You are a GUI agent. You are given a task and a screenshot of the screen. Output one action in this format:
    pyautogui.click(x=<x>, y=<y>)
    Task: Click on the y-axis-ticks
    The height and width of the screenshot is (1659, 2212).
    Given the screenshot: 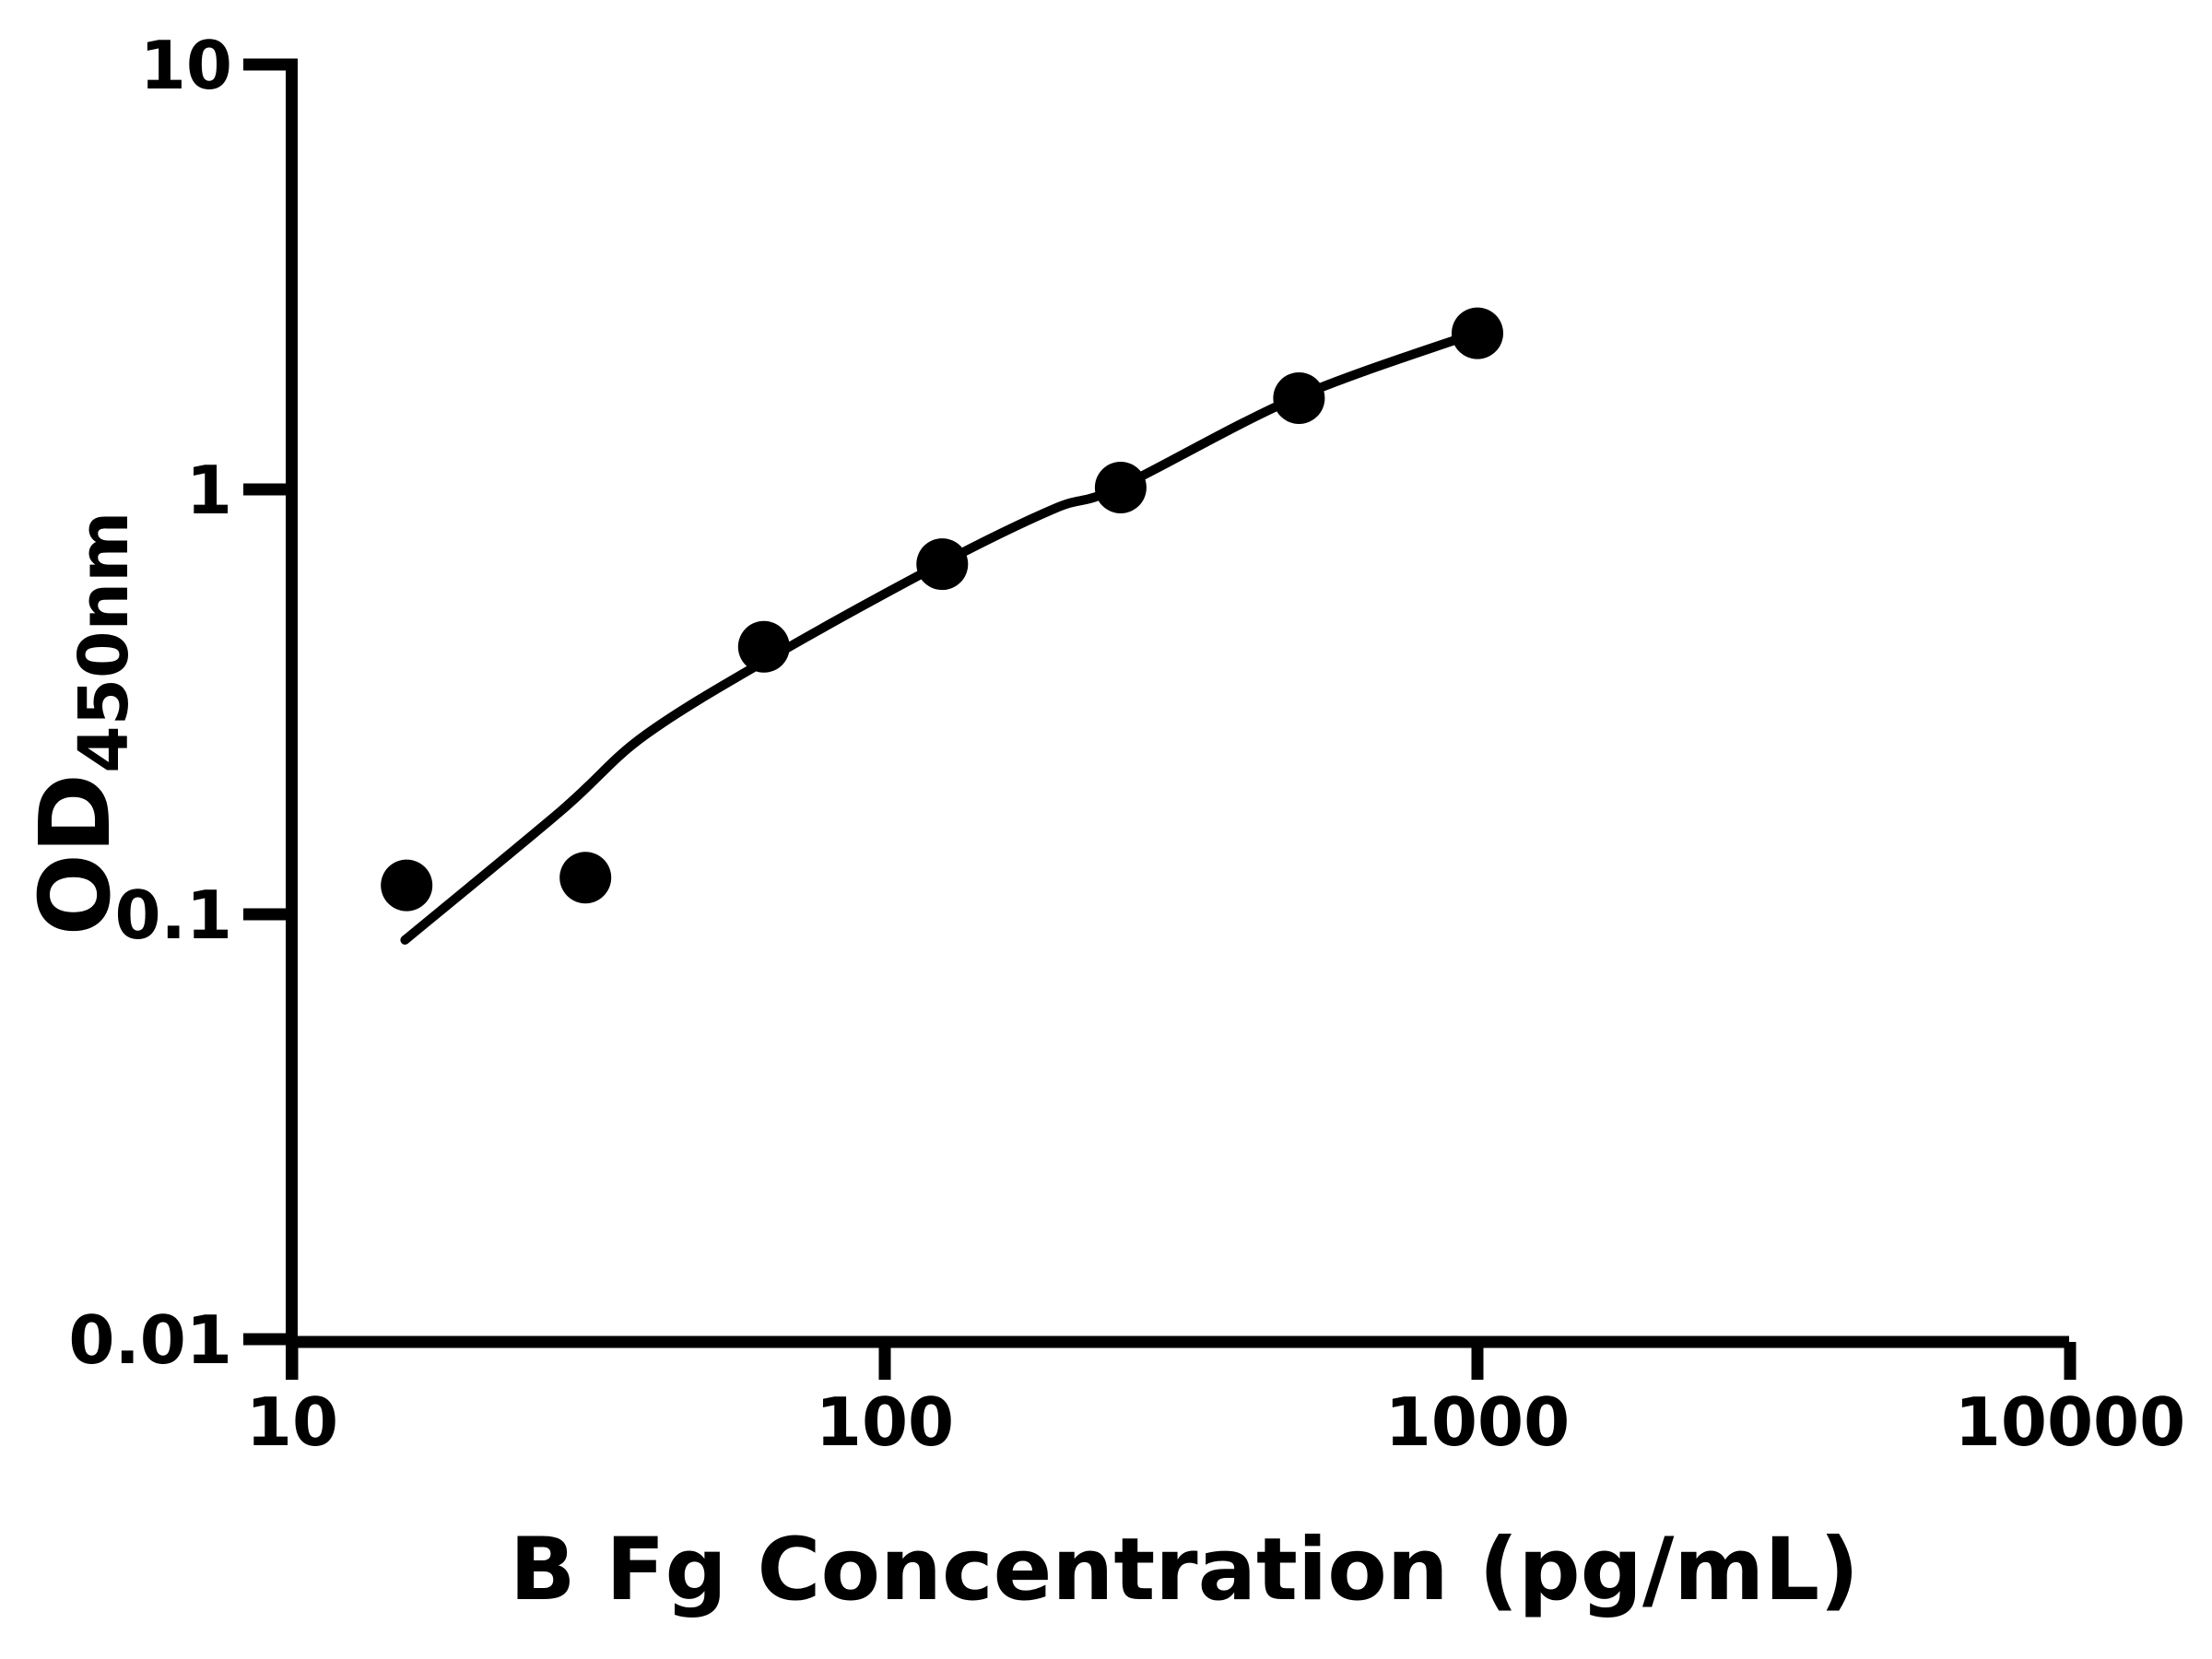 What is the action you would take?
    pyautogui.click(x=267, y=702)
    